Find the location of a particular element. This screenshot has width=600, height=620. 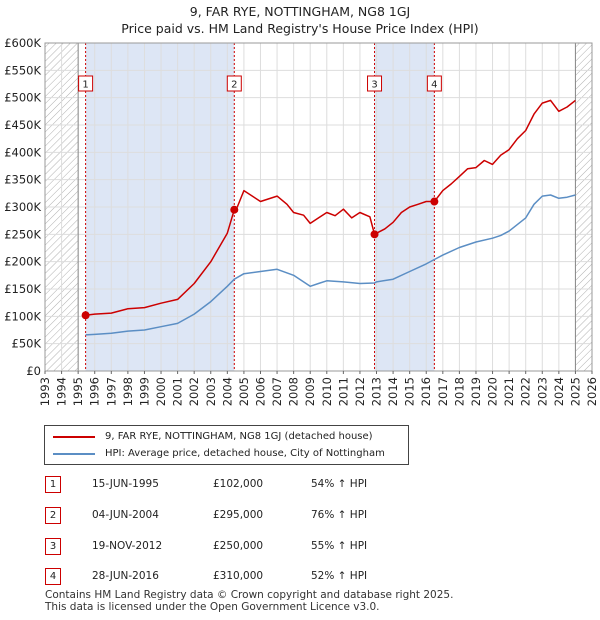

y-tick-label: £50K is located at coordinates (27, 344).